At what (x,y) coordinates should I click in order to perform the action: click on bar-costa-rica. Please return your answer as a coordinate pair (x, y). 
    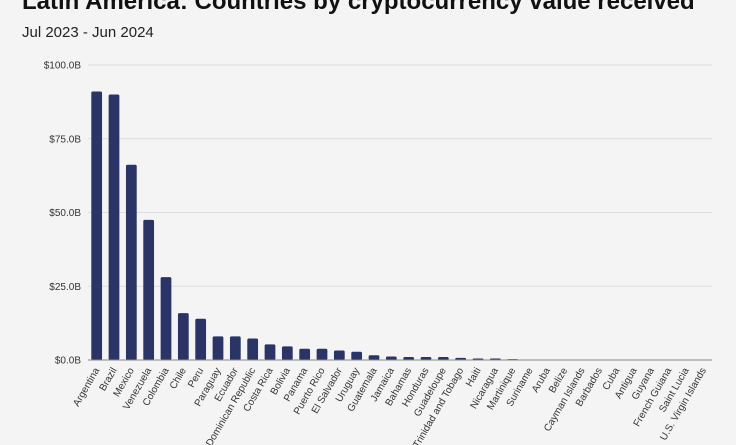
    Looking at the image, I should click on (270, 352).